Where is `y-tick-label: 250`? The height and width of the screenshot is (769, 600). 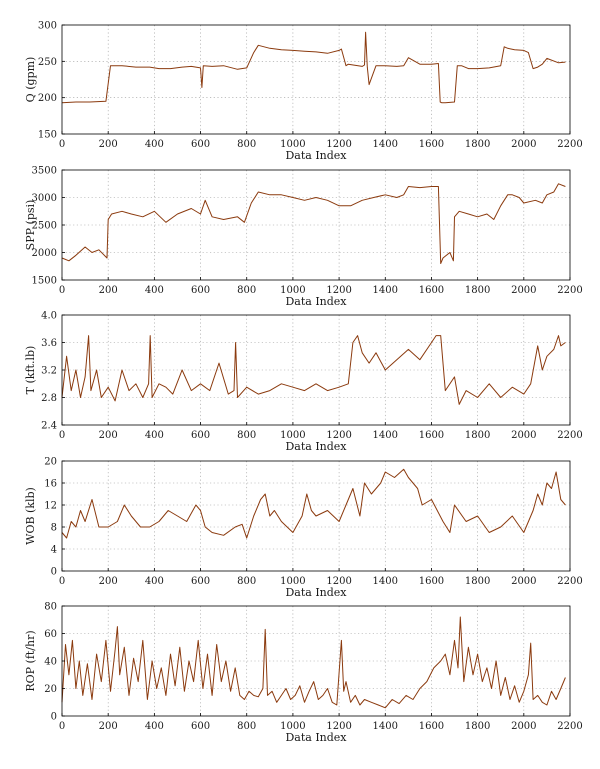 y-tick-label: 250 is located at coordinates (47, 62).